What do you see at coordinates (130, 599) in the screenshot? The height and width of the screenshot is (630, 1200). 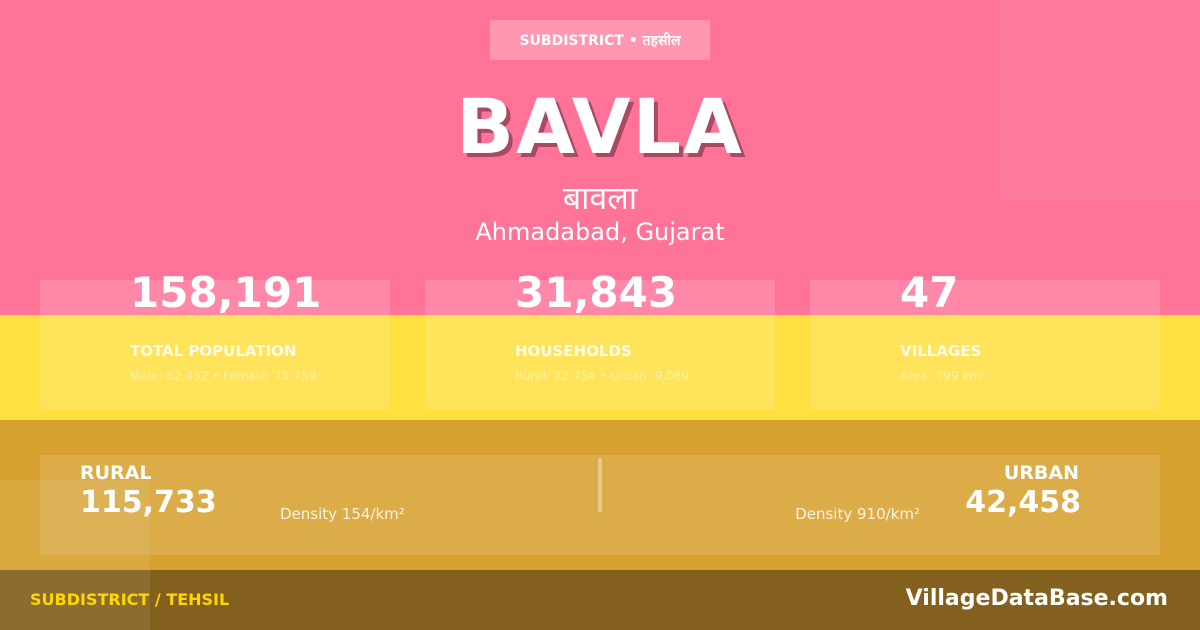 I see `footer-category: SUBDISTRICT / TEHSIL` at bounding box center [130, 599].